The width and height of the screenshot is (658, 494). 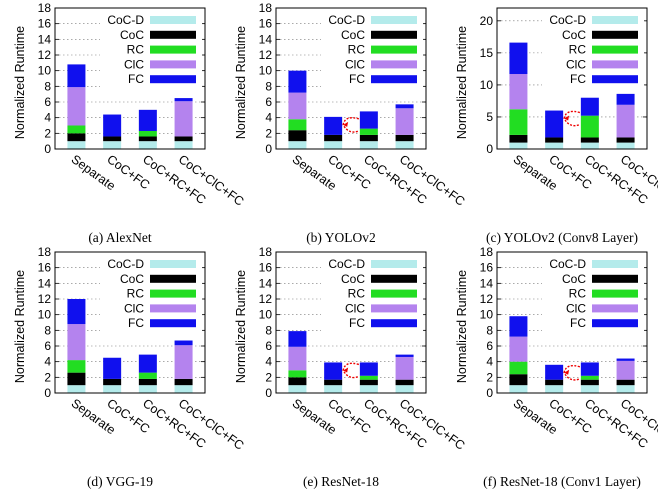 I want to click on y-tick-label: 8, so click(x=268, y=86).